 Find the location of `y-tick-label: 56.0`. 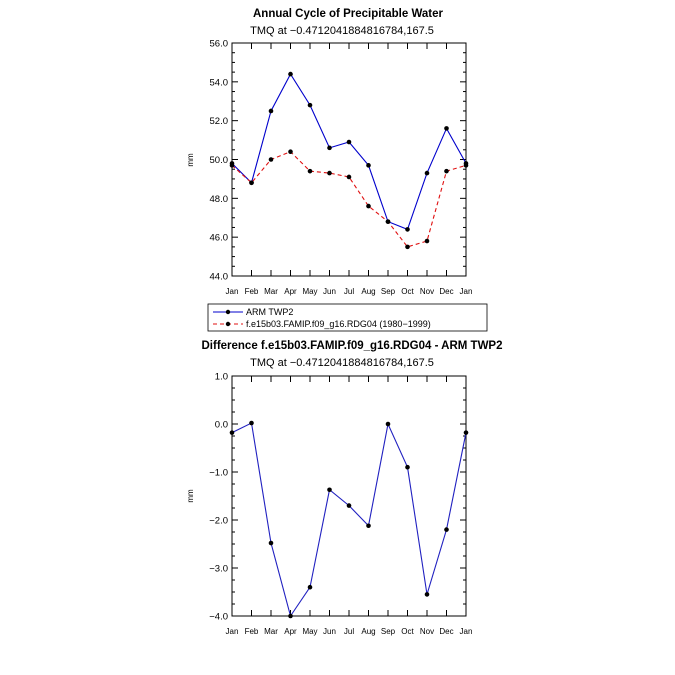

y-tick-label: 56.0 is located at coordinates (219, 44).